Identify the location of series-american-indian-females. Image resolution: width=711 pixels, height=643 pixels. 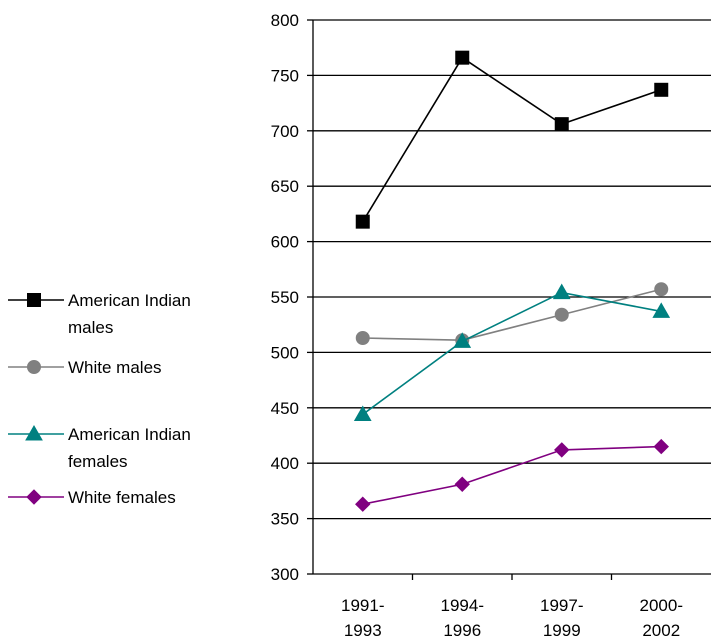
(512, 352).